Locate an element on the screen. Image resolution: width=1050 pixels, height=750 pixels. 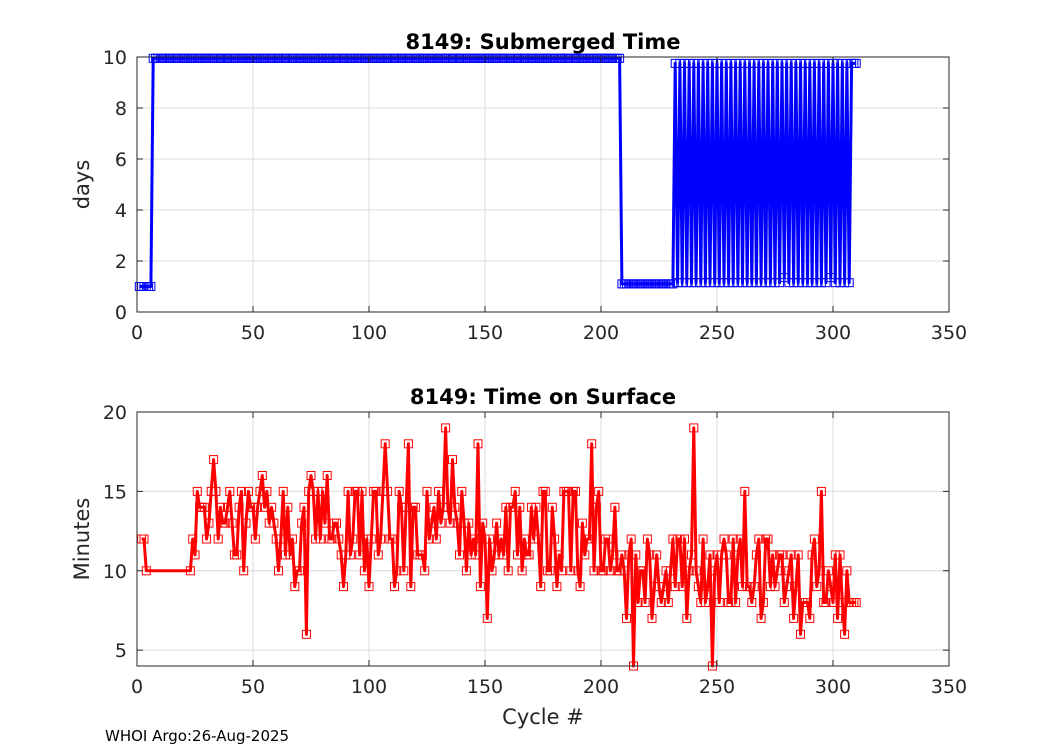
y-tick-label: 15 is located at coordinates (115, 492).